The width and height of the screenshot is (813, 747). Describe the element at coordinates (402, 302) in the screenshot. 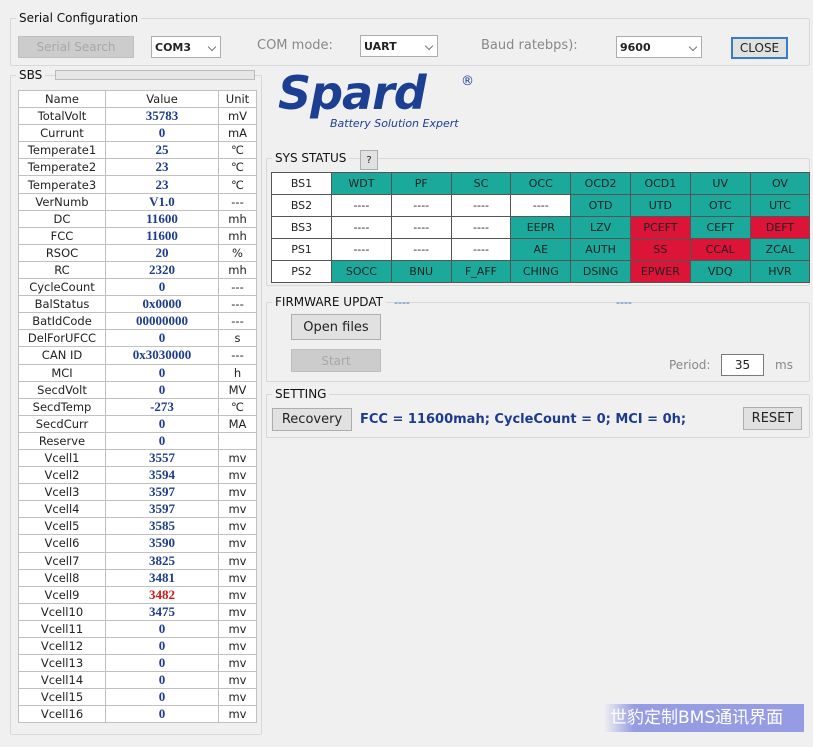

I see `progress-left: ----` at that location.